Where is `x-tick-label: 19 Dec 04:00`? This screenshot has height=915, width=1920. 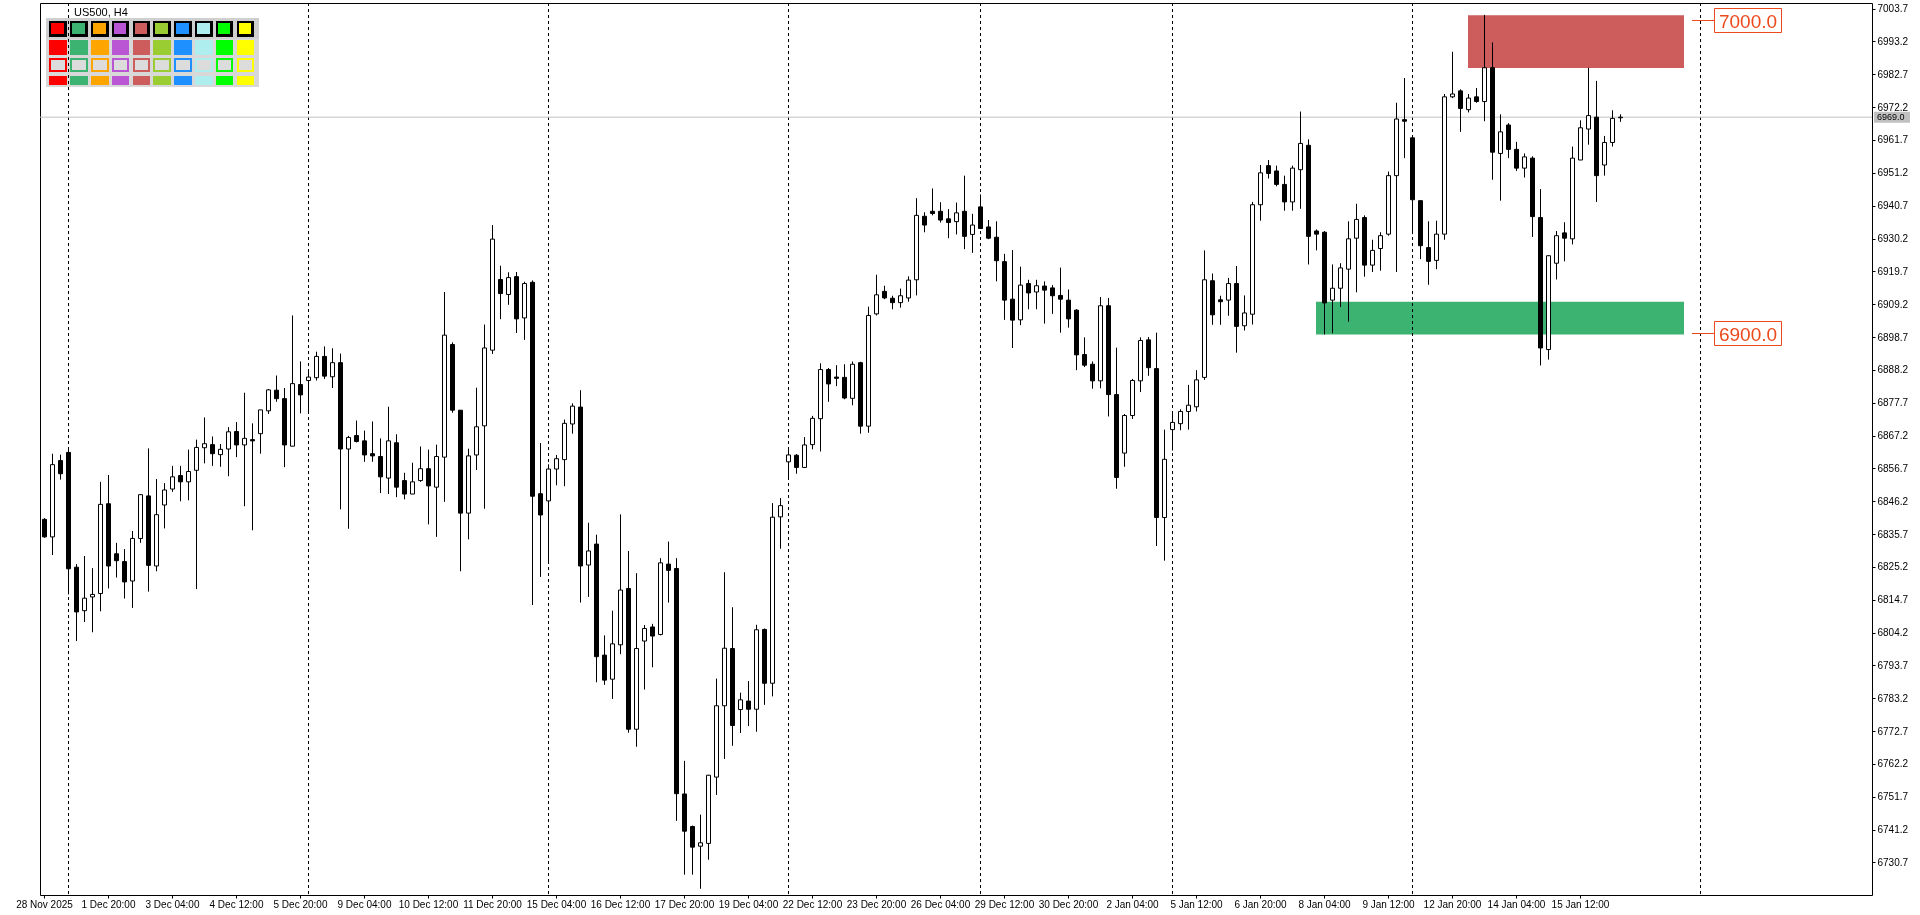
x-tick-label: 19 Dec 04:00 is located at coordinates (748, 904).